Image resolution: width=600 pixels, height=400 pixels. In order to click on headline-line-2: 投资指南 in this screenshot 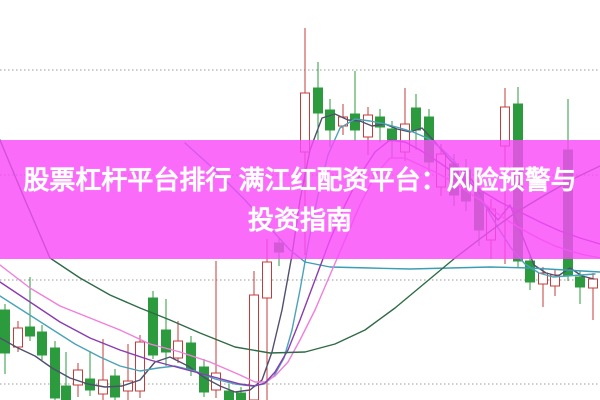, I will do `click(299, 219)`.